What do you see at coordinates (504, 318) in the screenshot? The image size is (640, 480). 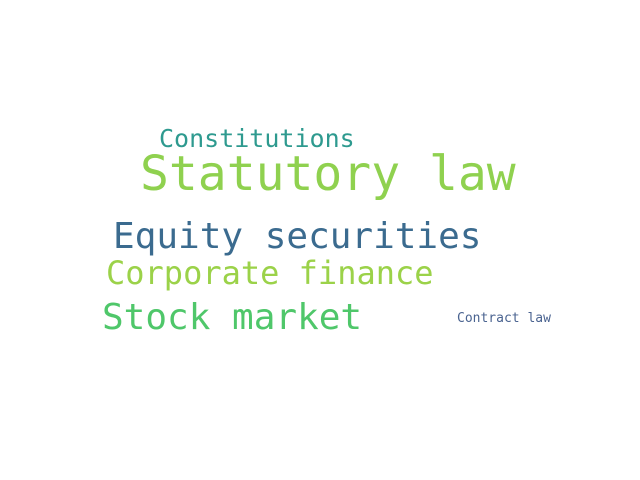 I see `word-contract-law: Contract law` at bounding box center [504, 318].